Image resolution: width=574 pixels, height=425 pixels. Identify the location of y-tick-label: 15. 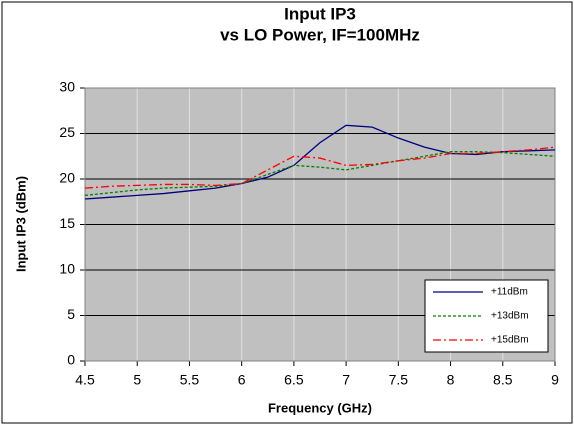
(67, 223).